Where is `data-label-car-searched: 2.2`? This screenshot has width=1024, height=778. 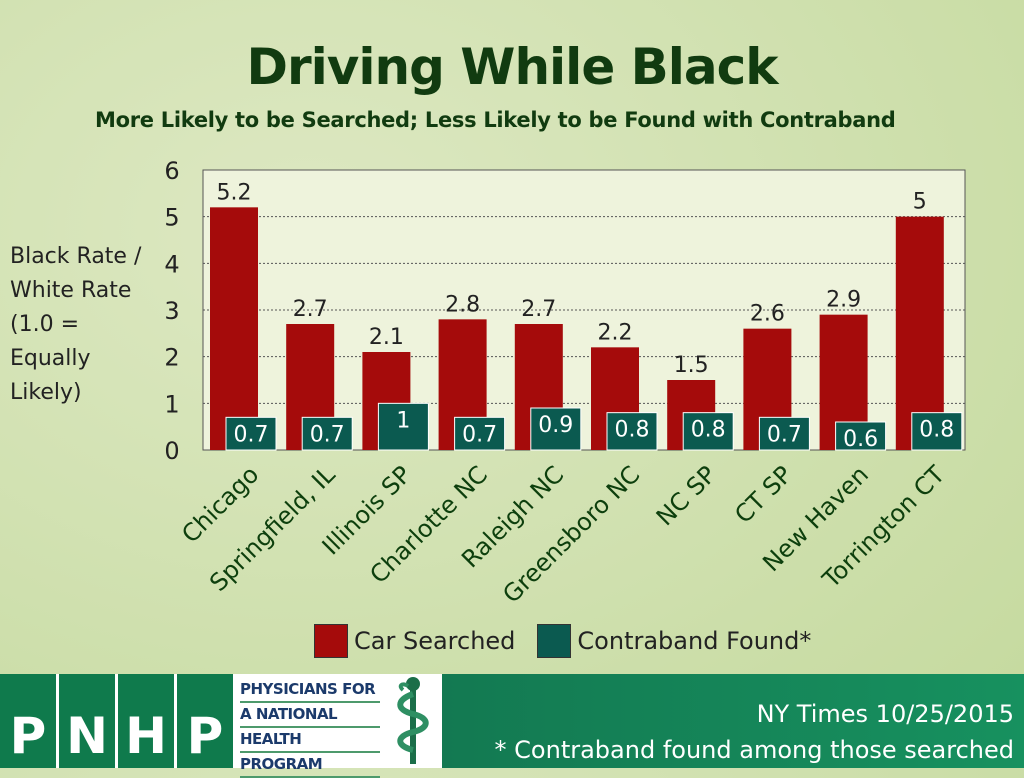 data-label-car-searched: 2.2 is located at coordinates (615, 332).